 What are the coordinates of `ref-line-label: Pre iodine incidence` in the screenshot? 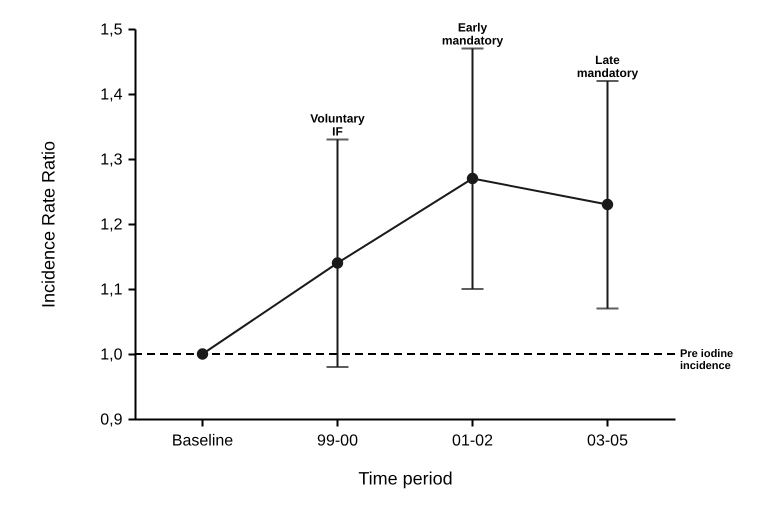 It's located at (707, 360).